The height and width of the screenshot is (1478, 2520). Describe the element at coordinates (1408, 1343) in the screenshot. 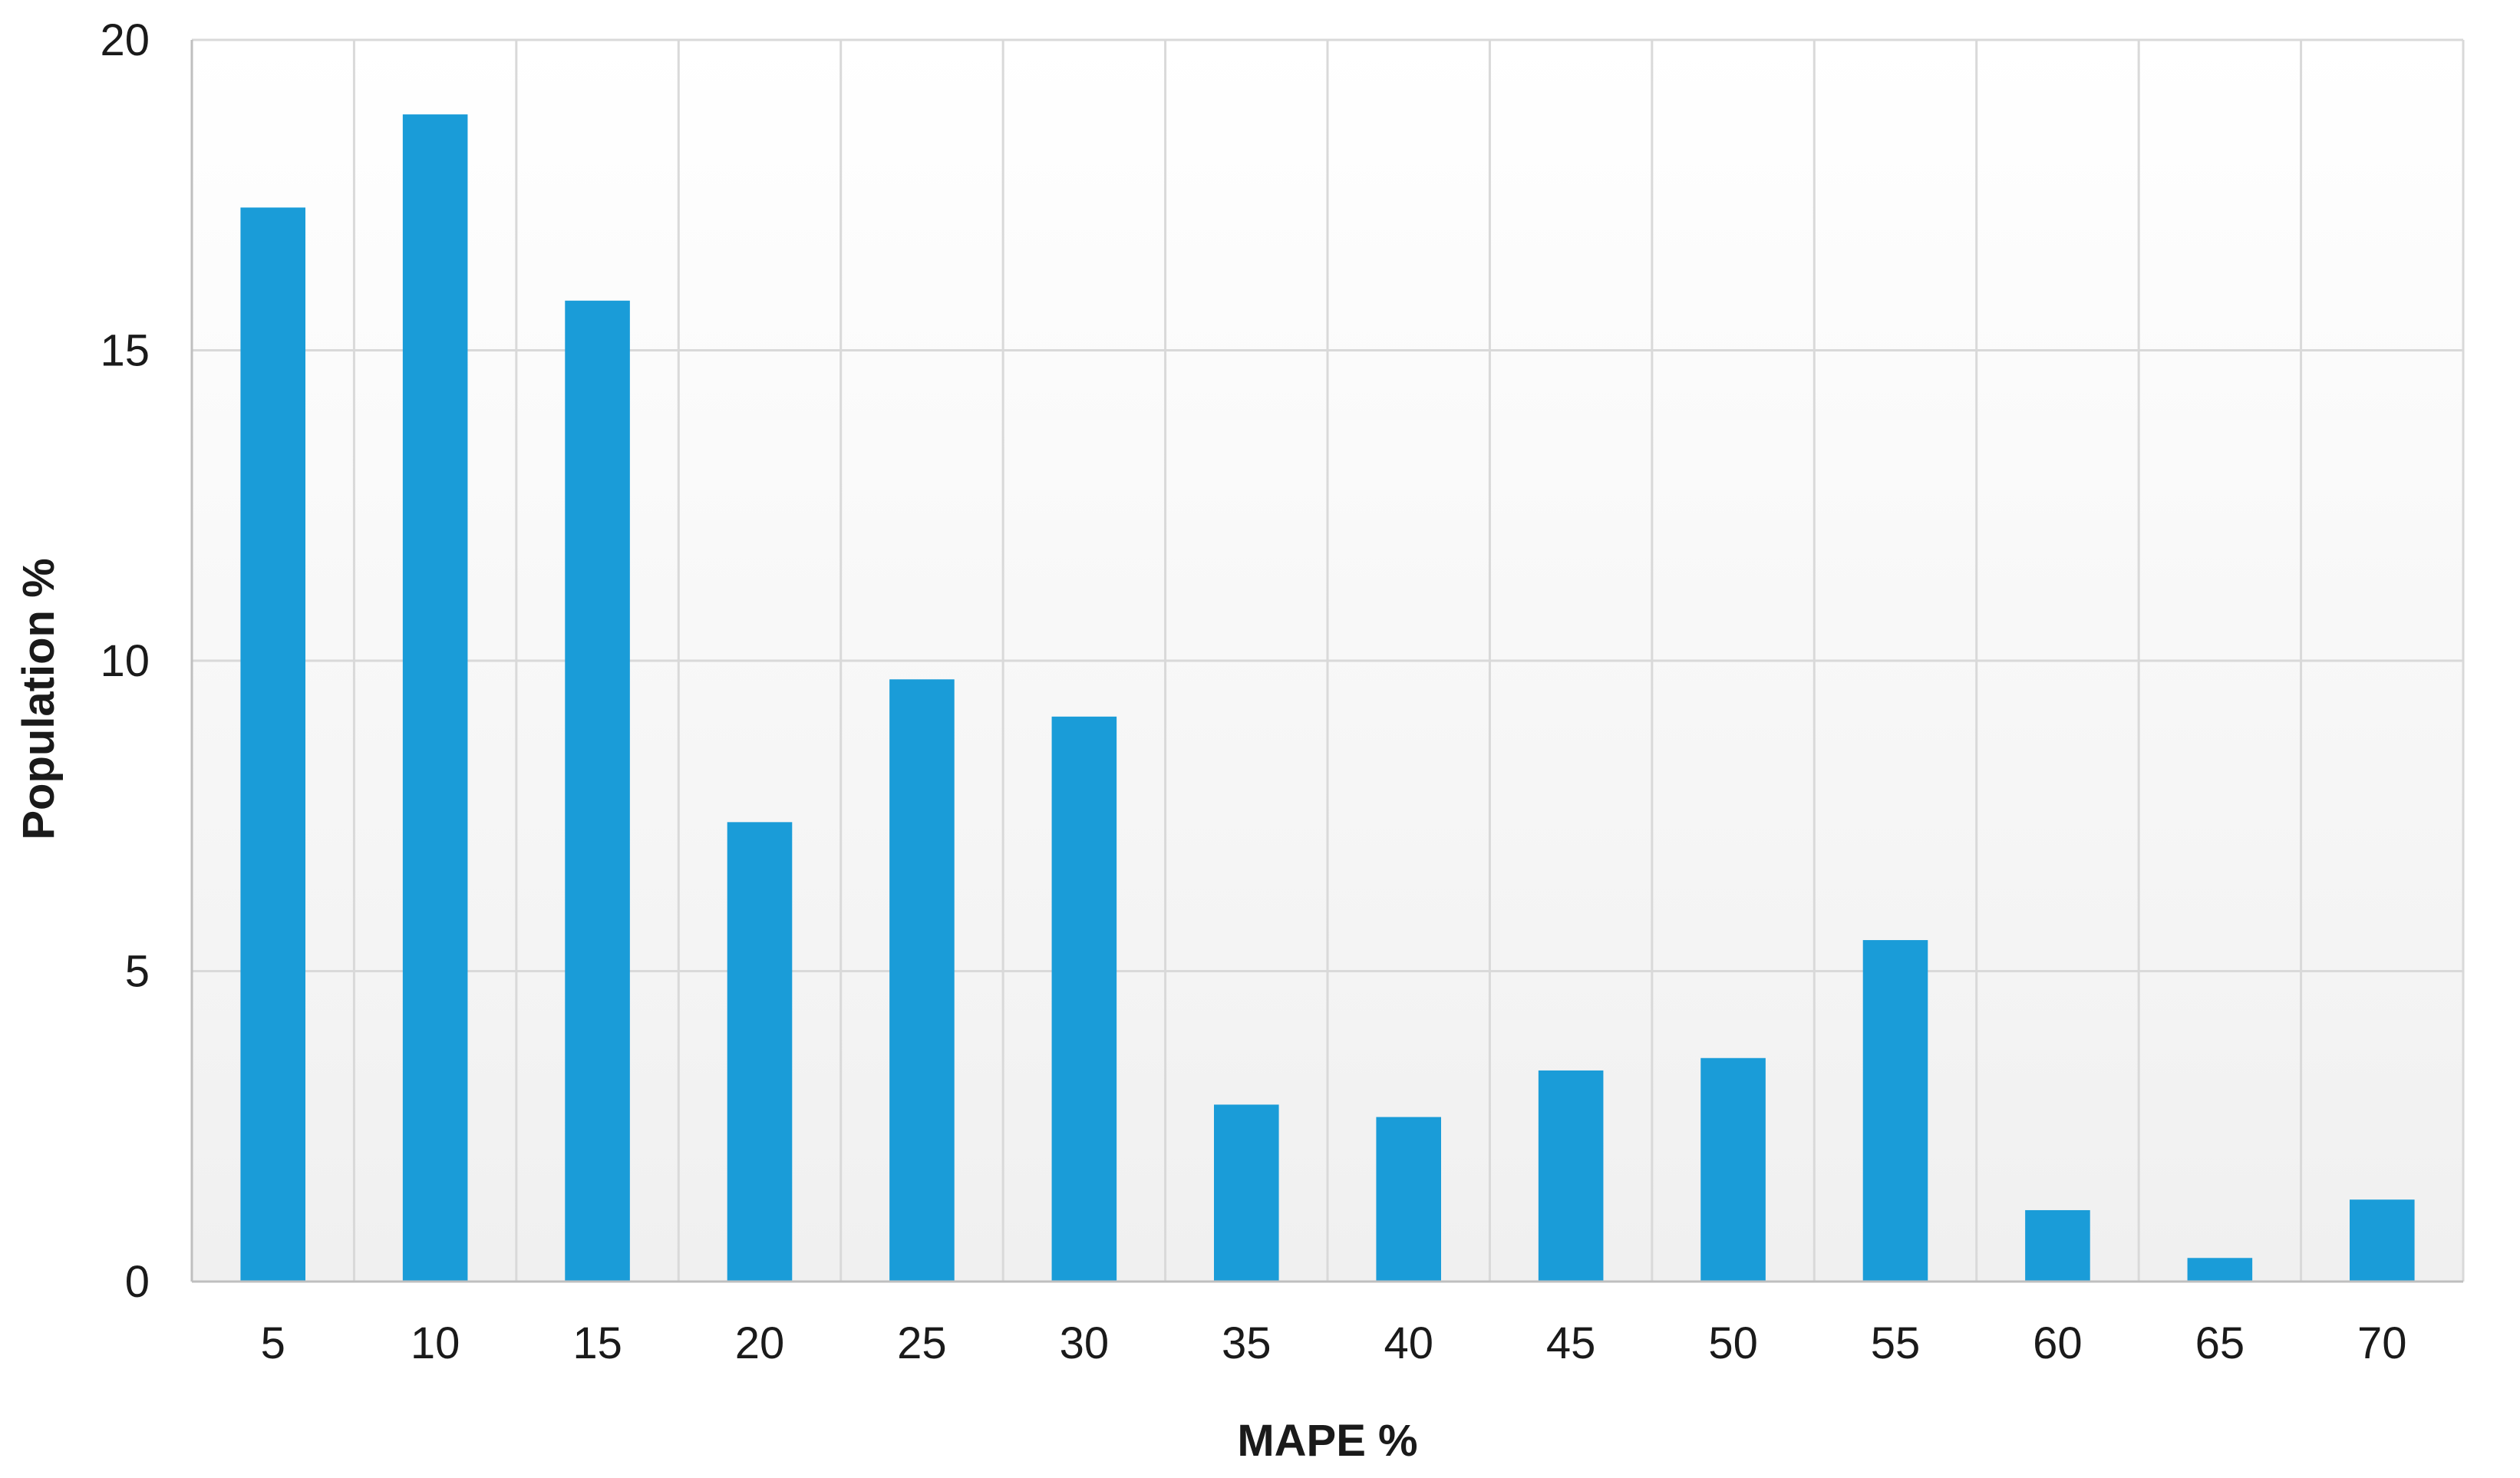

I see `x-tick-label: 40` at that location.